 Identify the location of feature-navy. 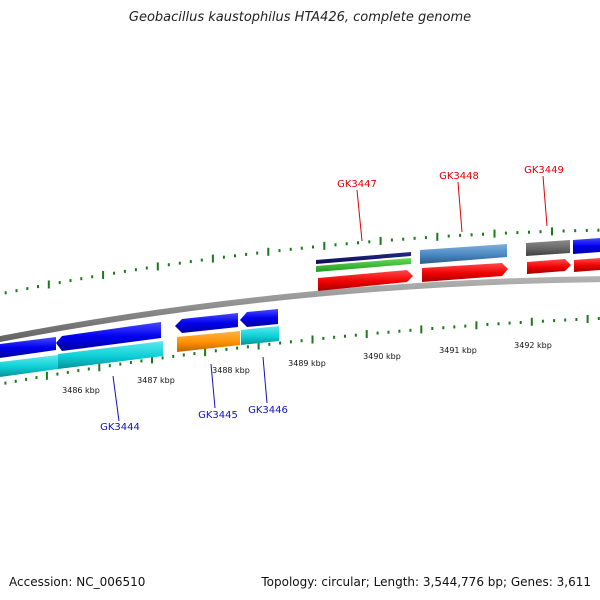
(363, 258).